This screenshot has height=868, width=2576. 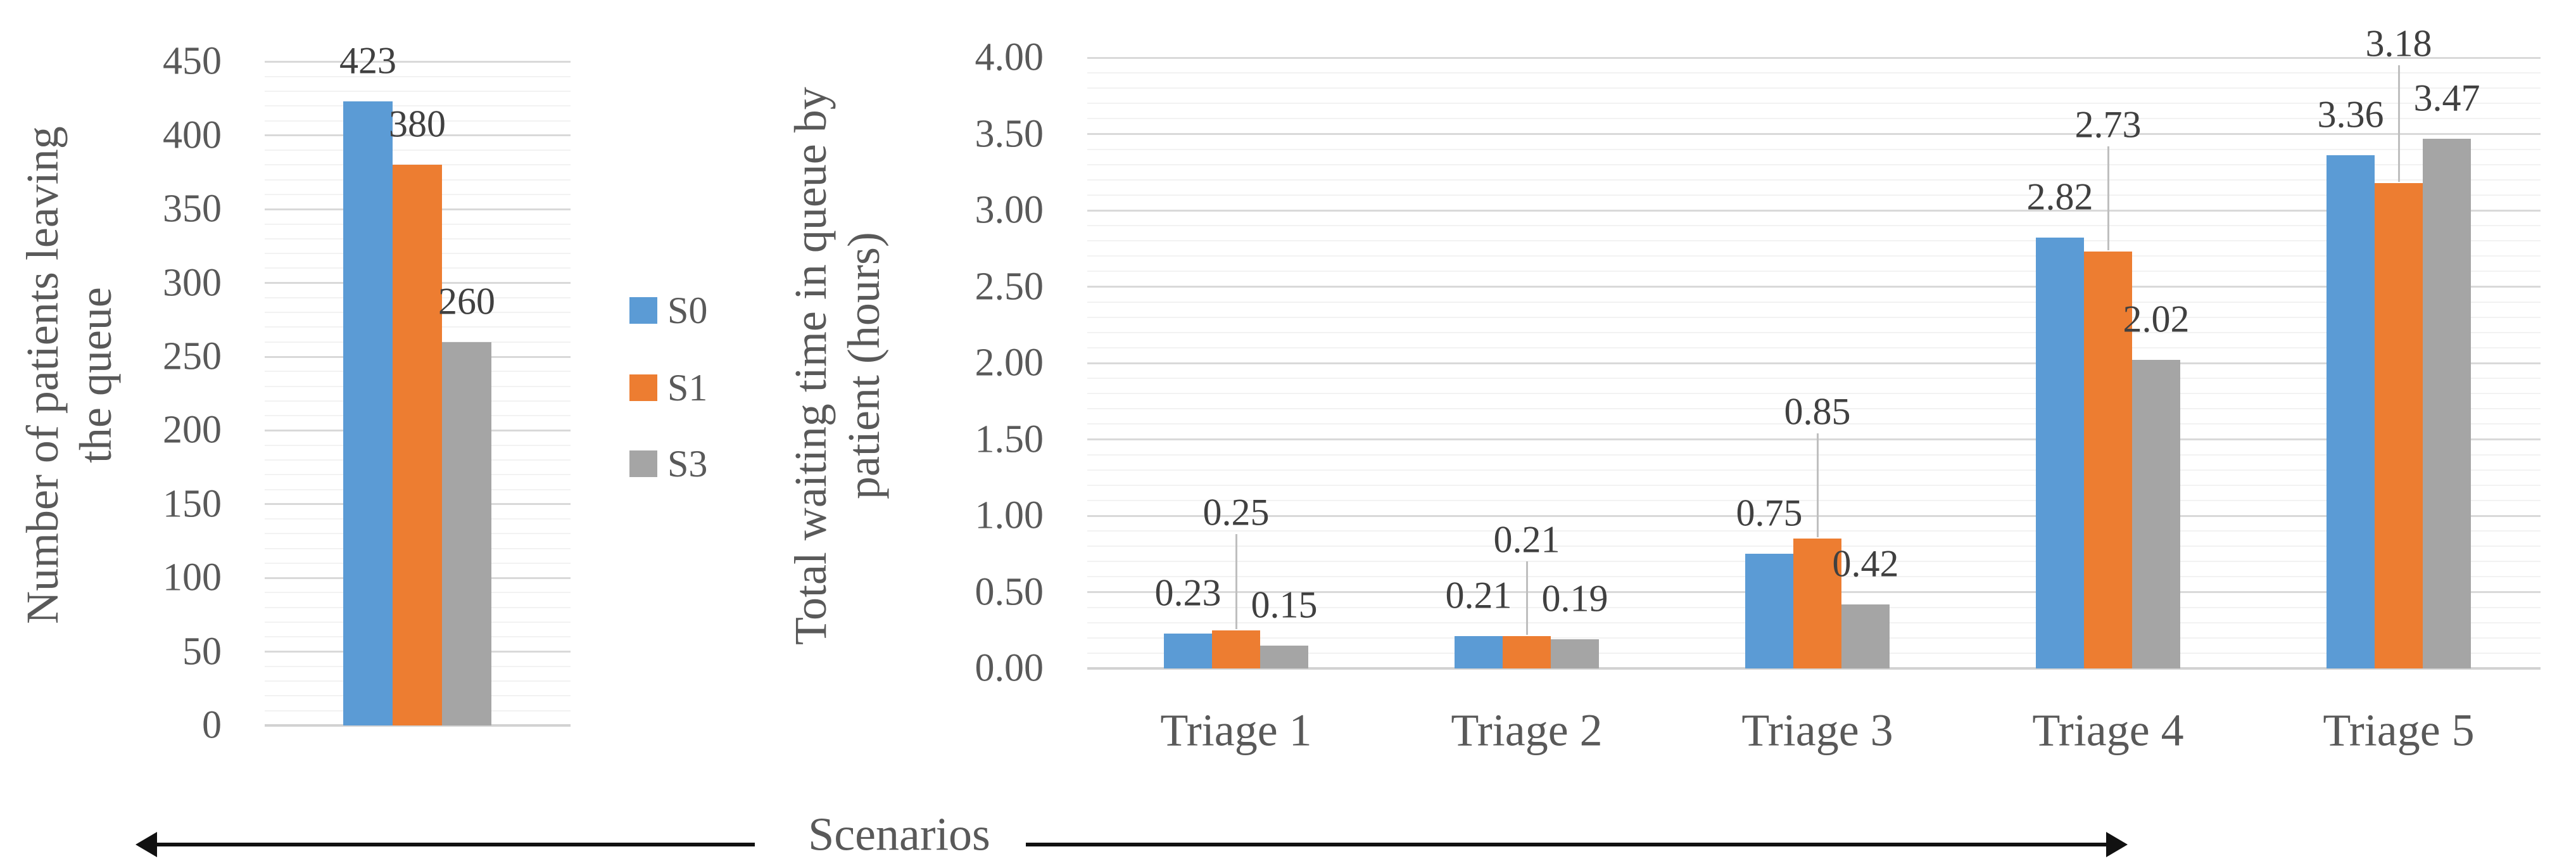 I want to click on legend-item-s1: S1, so click(x=669, y=388).